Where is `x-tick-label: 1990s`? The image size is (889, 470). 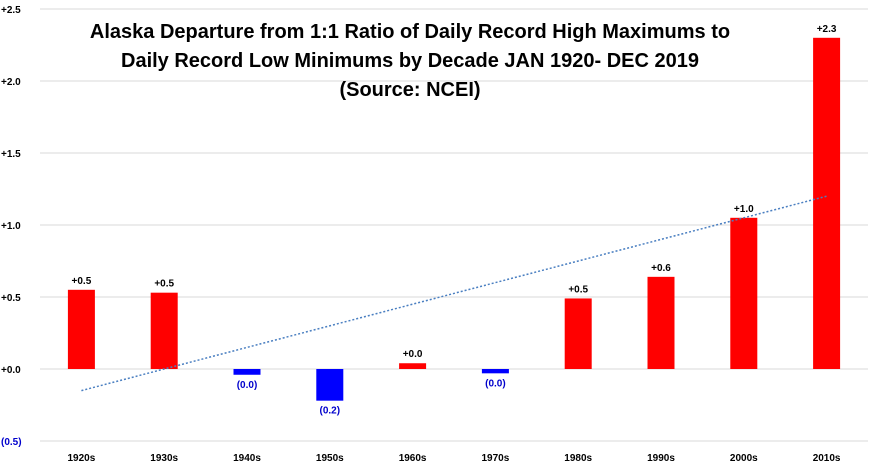 x-tick-label: 1990s is located at coordinates (661, 458).